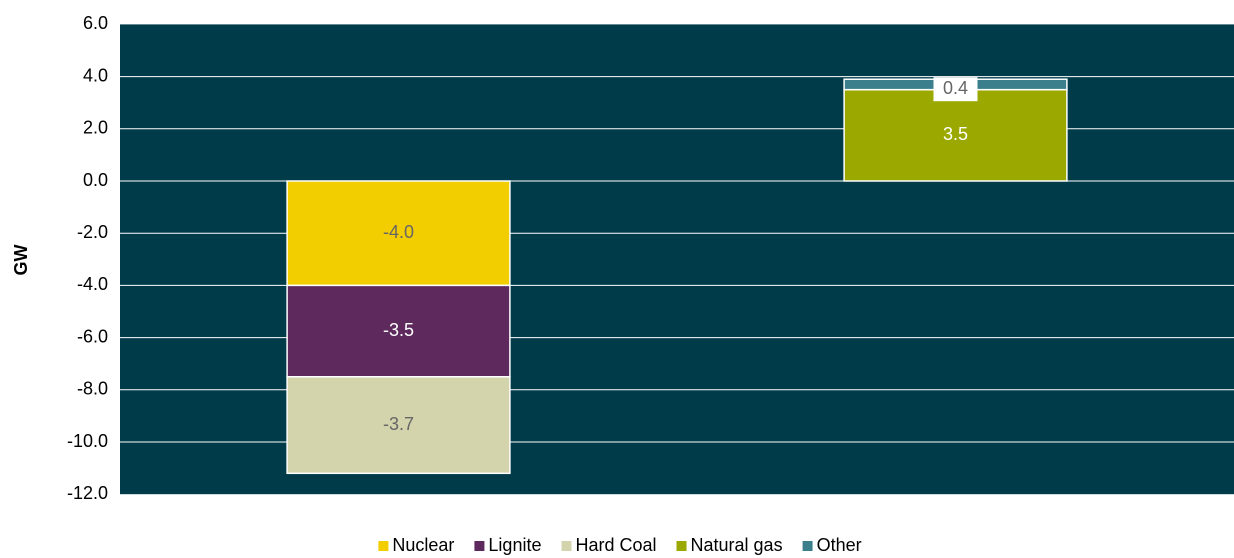  Describe the element at coordinates (92, 232) in the screenshot. I see `y-tick-label: -2.0` at that location.